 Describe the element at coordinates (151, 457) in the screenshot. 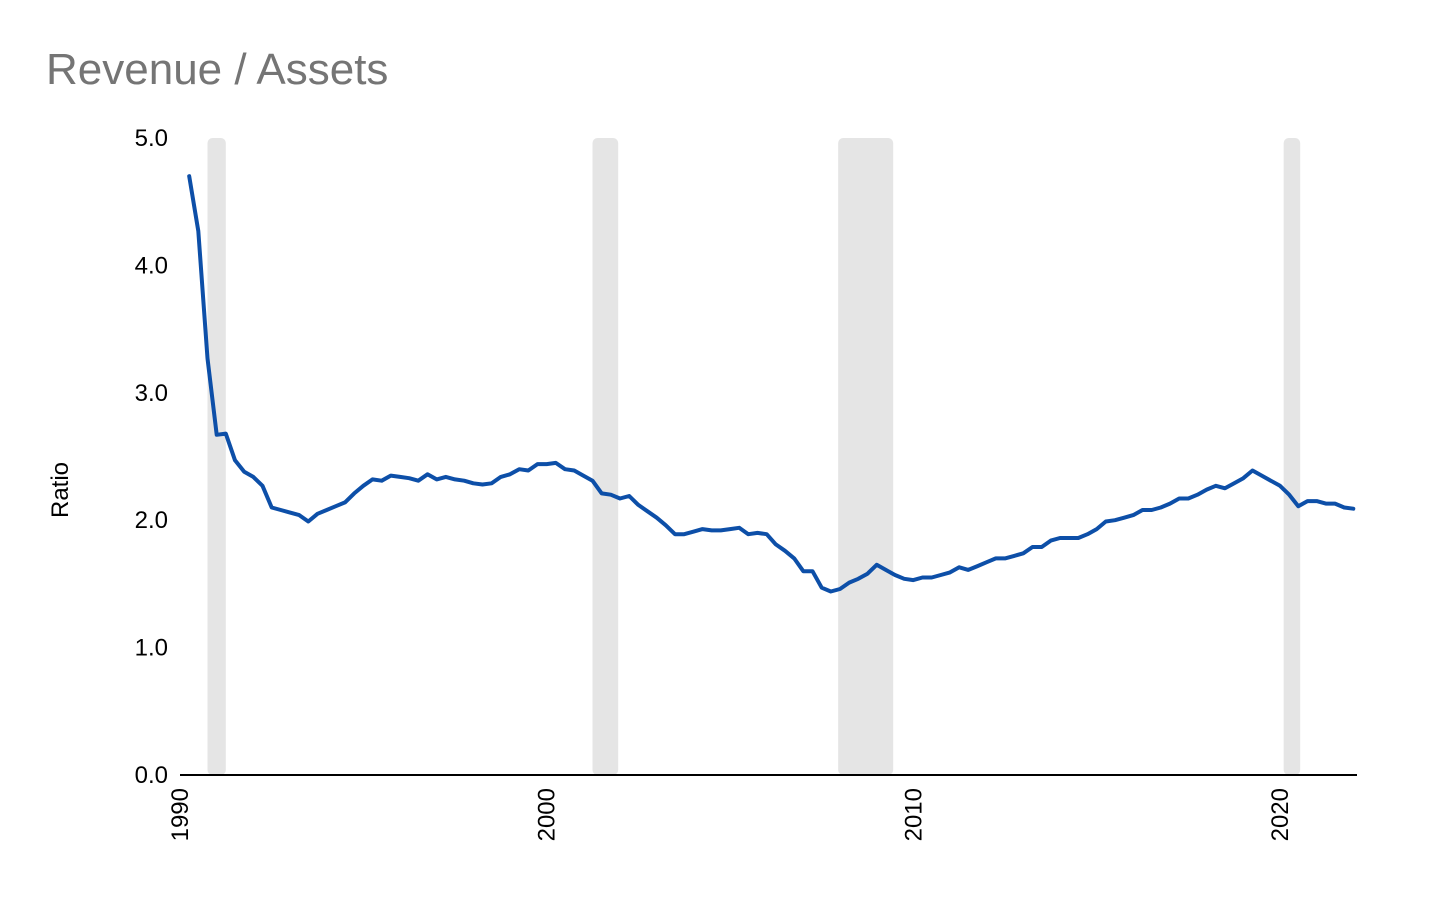

I see `y-axis-ticks: 0.0 1.0 2.0 3.0 4.0 5.0` at that location.